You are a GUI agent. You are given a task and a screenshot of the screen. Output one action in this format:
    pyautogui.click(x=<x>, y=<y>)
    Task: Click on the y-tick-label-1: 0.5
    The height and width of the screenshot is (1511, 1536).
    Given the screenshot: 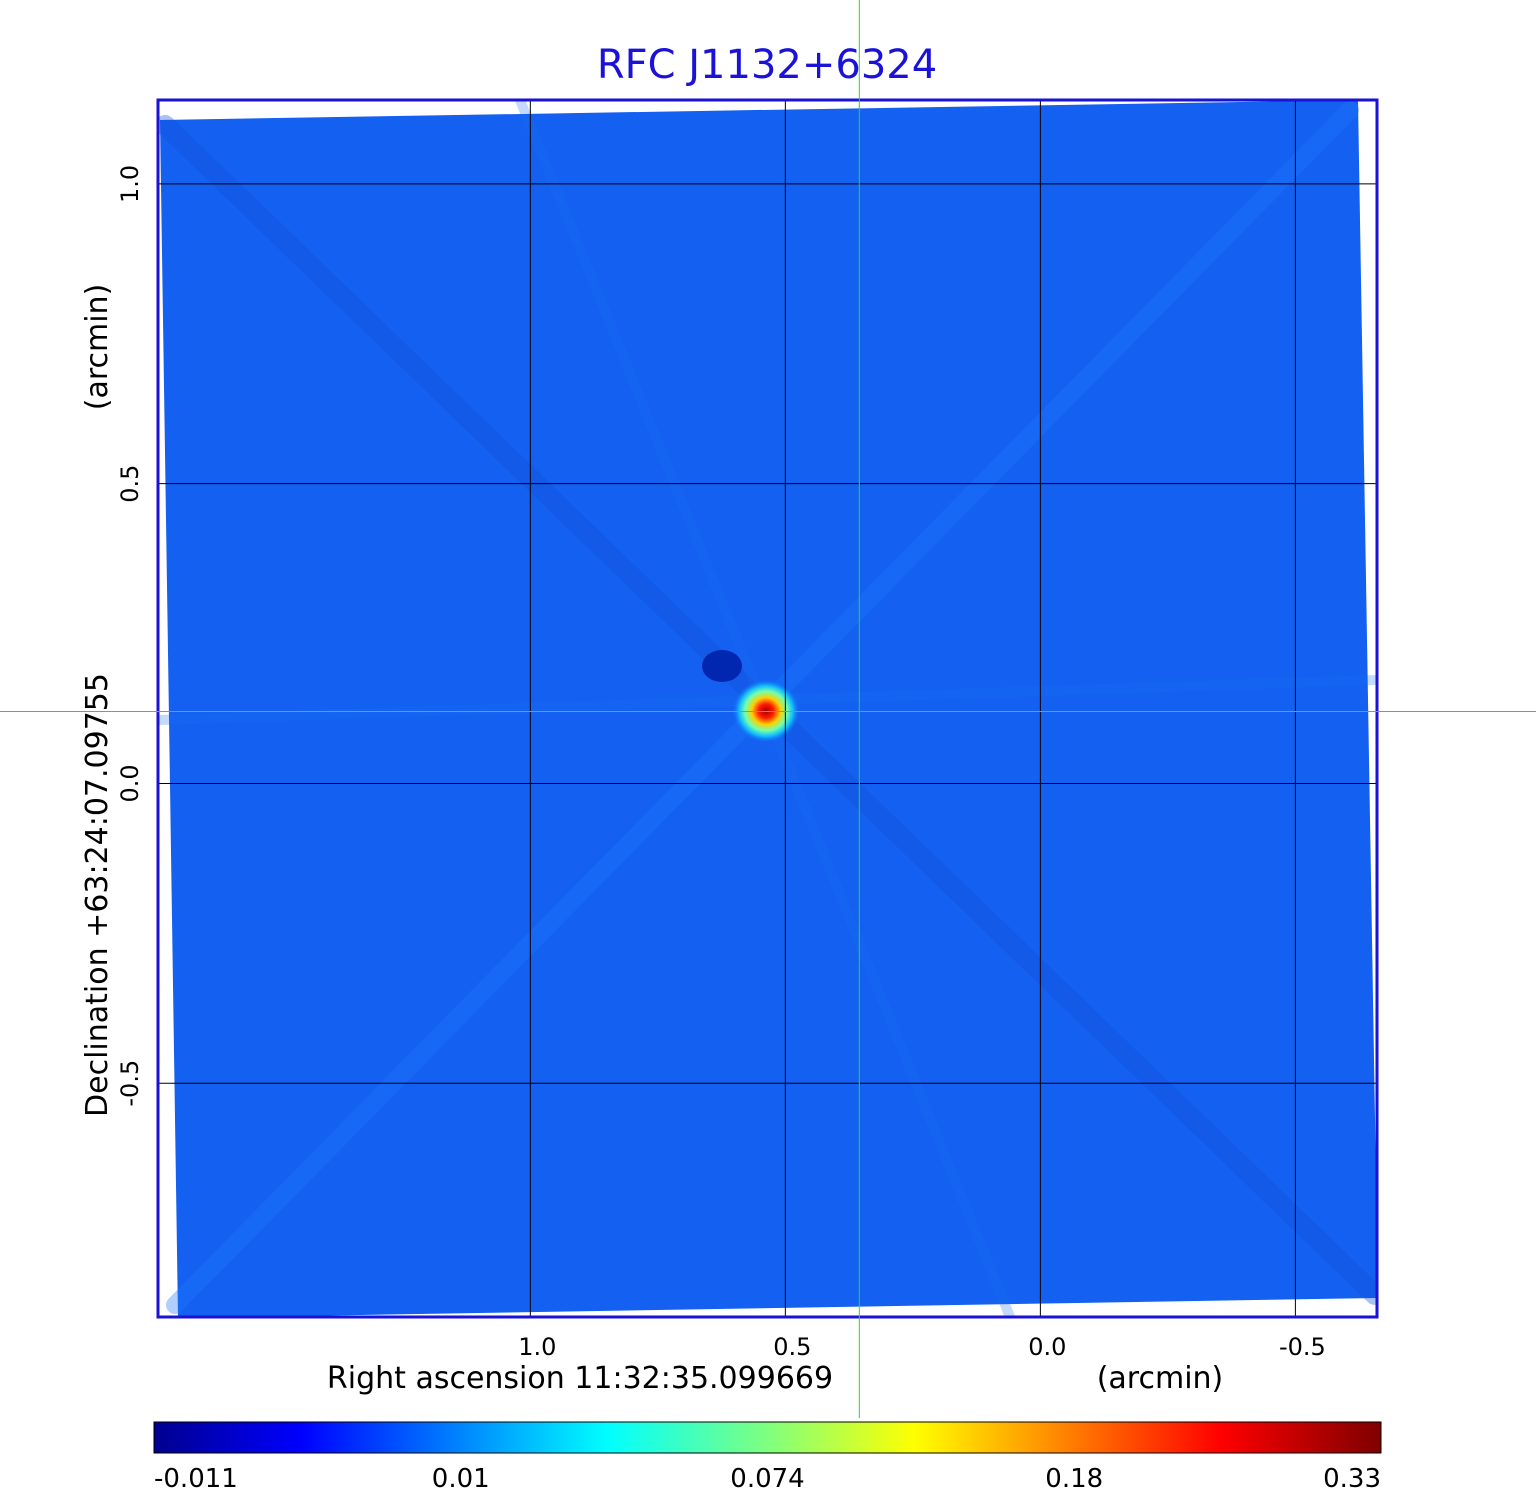 What is the action you would take?
    pyautogui.click(x=130, y=484)
    